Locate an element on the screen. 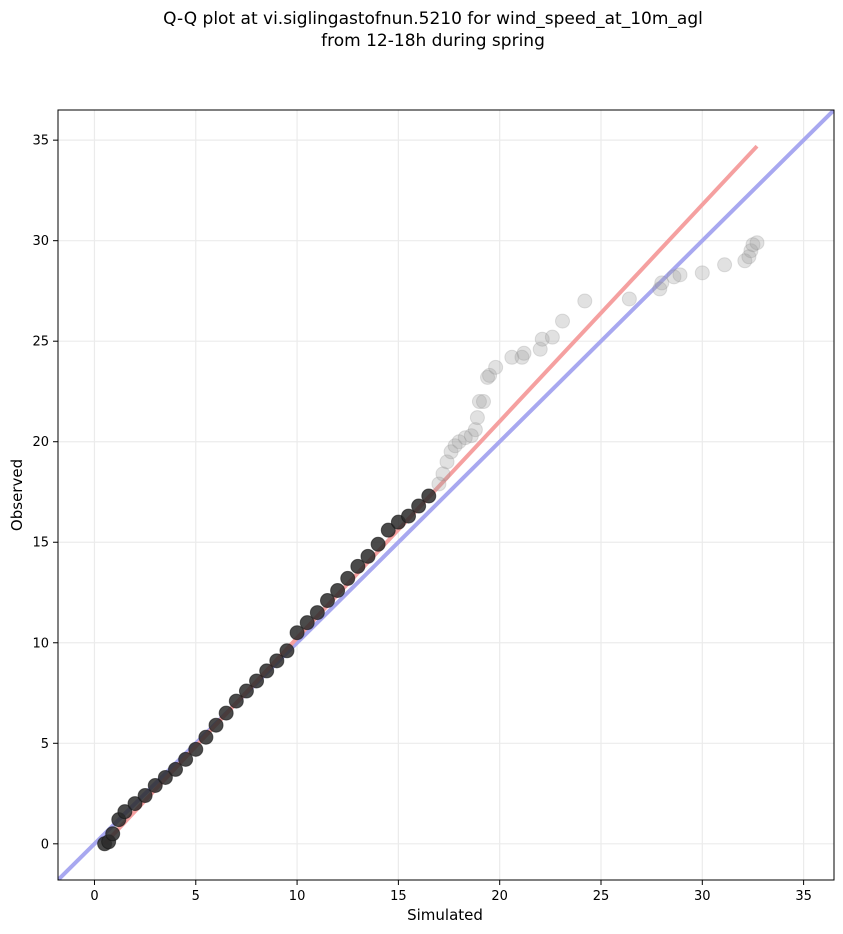 This screenshot has height=934, width=843. y-tick-label: 10 is located at coordinates (40, 643).